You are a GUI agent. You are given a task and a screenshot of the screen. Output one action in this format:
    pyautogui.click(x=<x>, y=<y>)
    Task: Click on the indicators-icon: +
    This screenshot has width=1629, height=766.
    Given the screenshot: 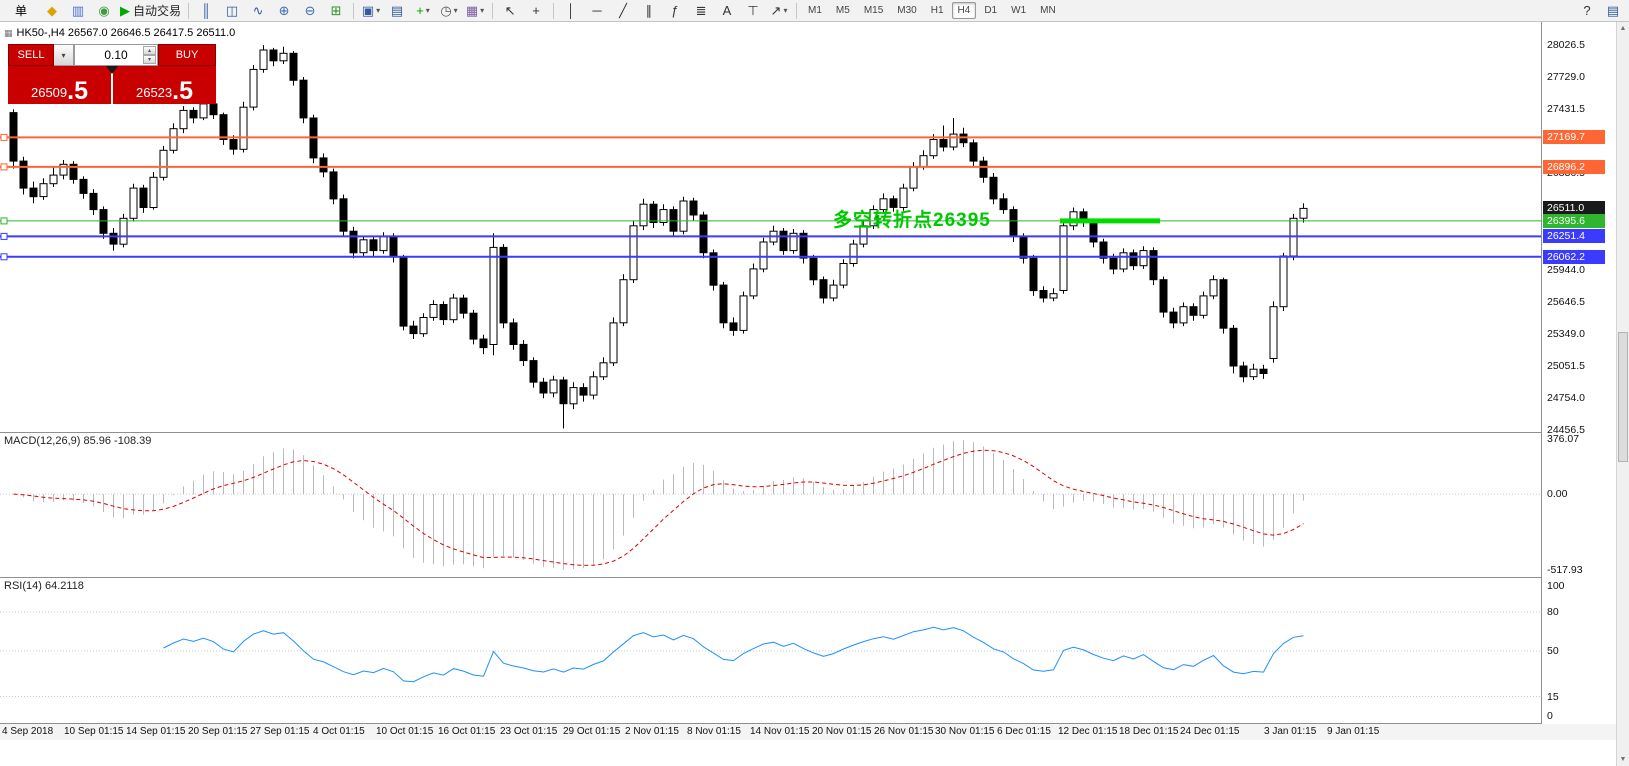 What is the action you would take?
    pyautogui.click(x=420, y=10)
    